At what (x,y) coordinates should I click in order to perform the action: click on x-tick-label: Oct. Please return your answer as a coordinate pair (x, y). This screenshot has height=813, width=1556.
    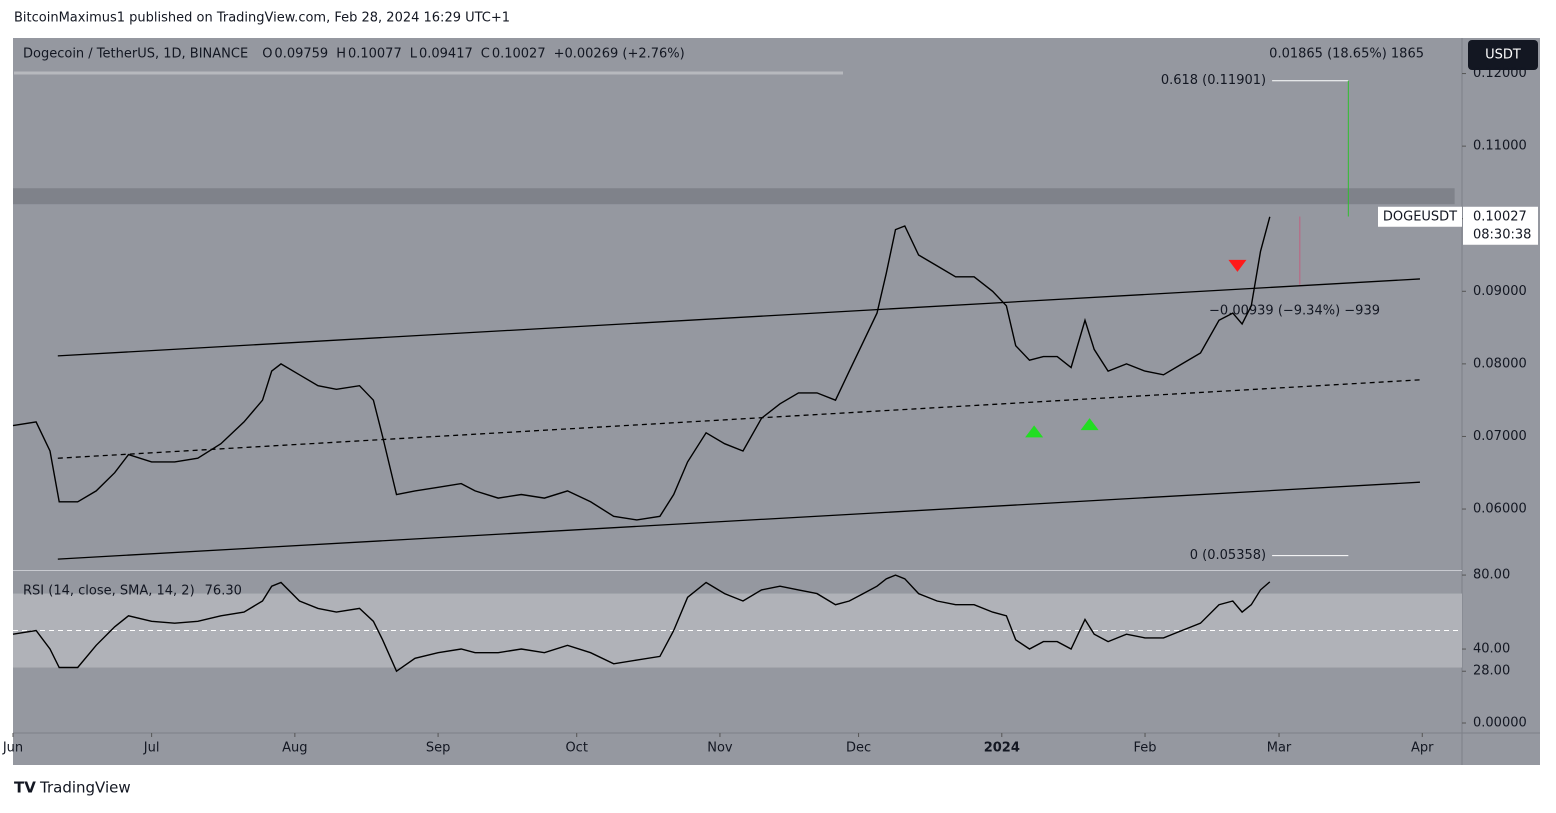
    Looking at the image, I should click on (576, 748).